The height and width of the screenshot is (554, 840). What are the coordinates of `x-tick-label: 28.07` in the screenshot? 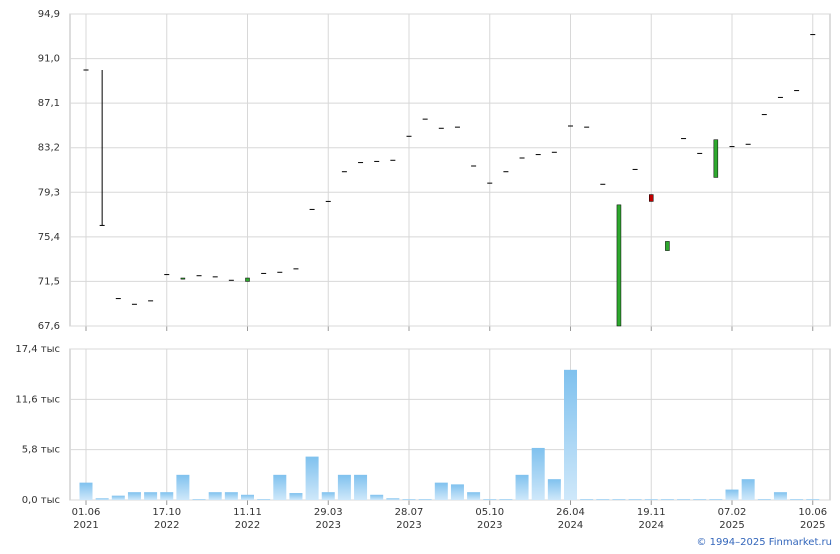 It's located at (409, 512).